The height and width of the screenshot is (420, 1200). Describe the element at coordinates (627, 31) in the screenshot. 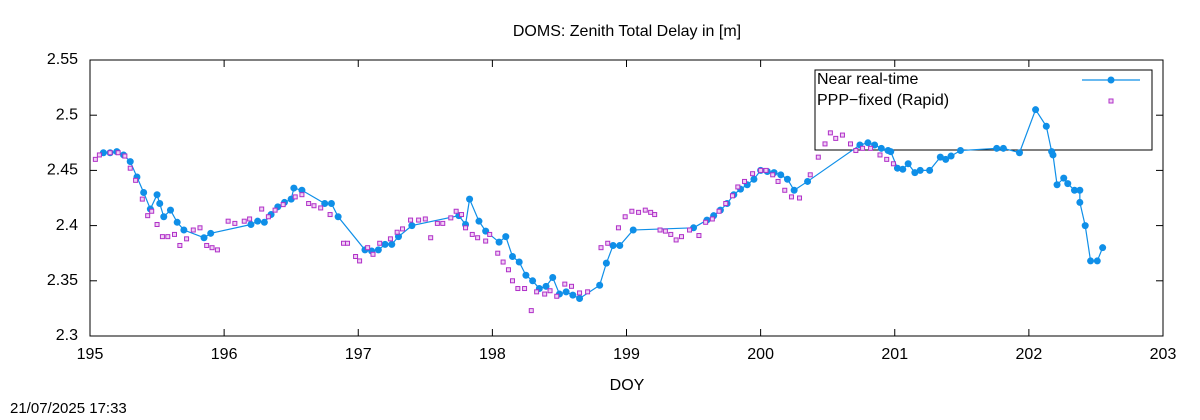

I see `chart-title: DOMS: Zenith Total Delay in [m]` at that location.